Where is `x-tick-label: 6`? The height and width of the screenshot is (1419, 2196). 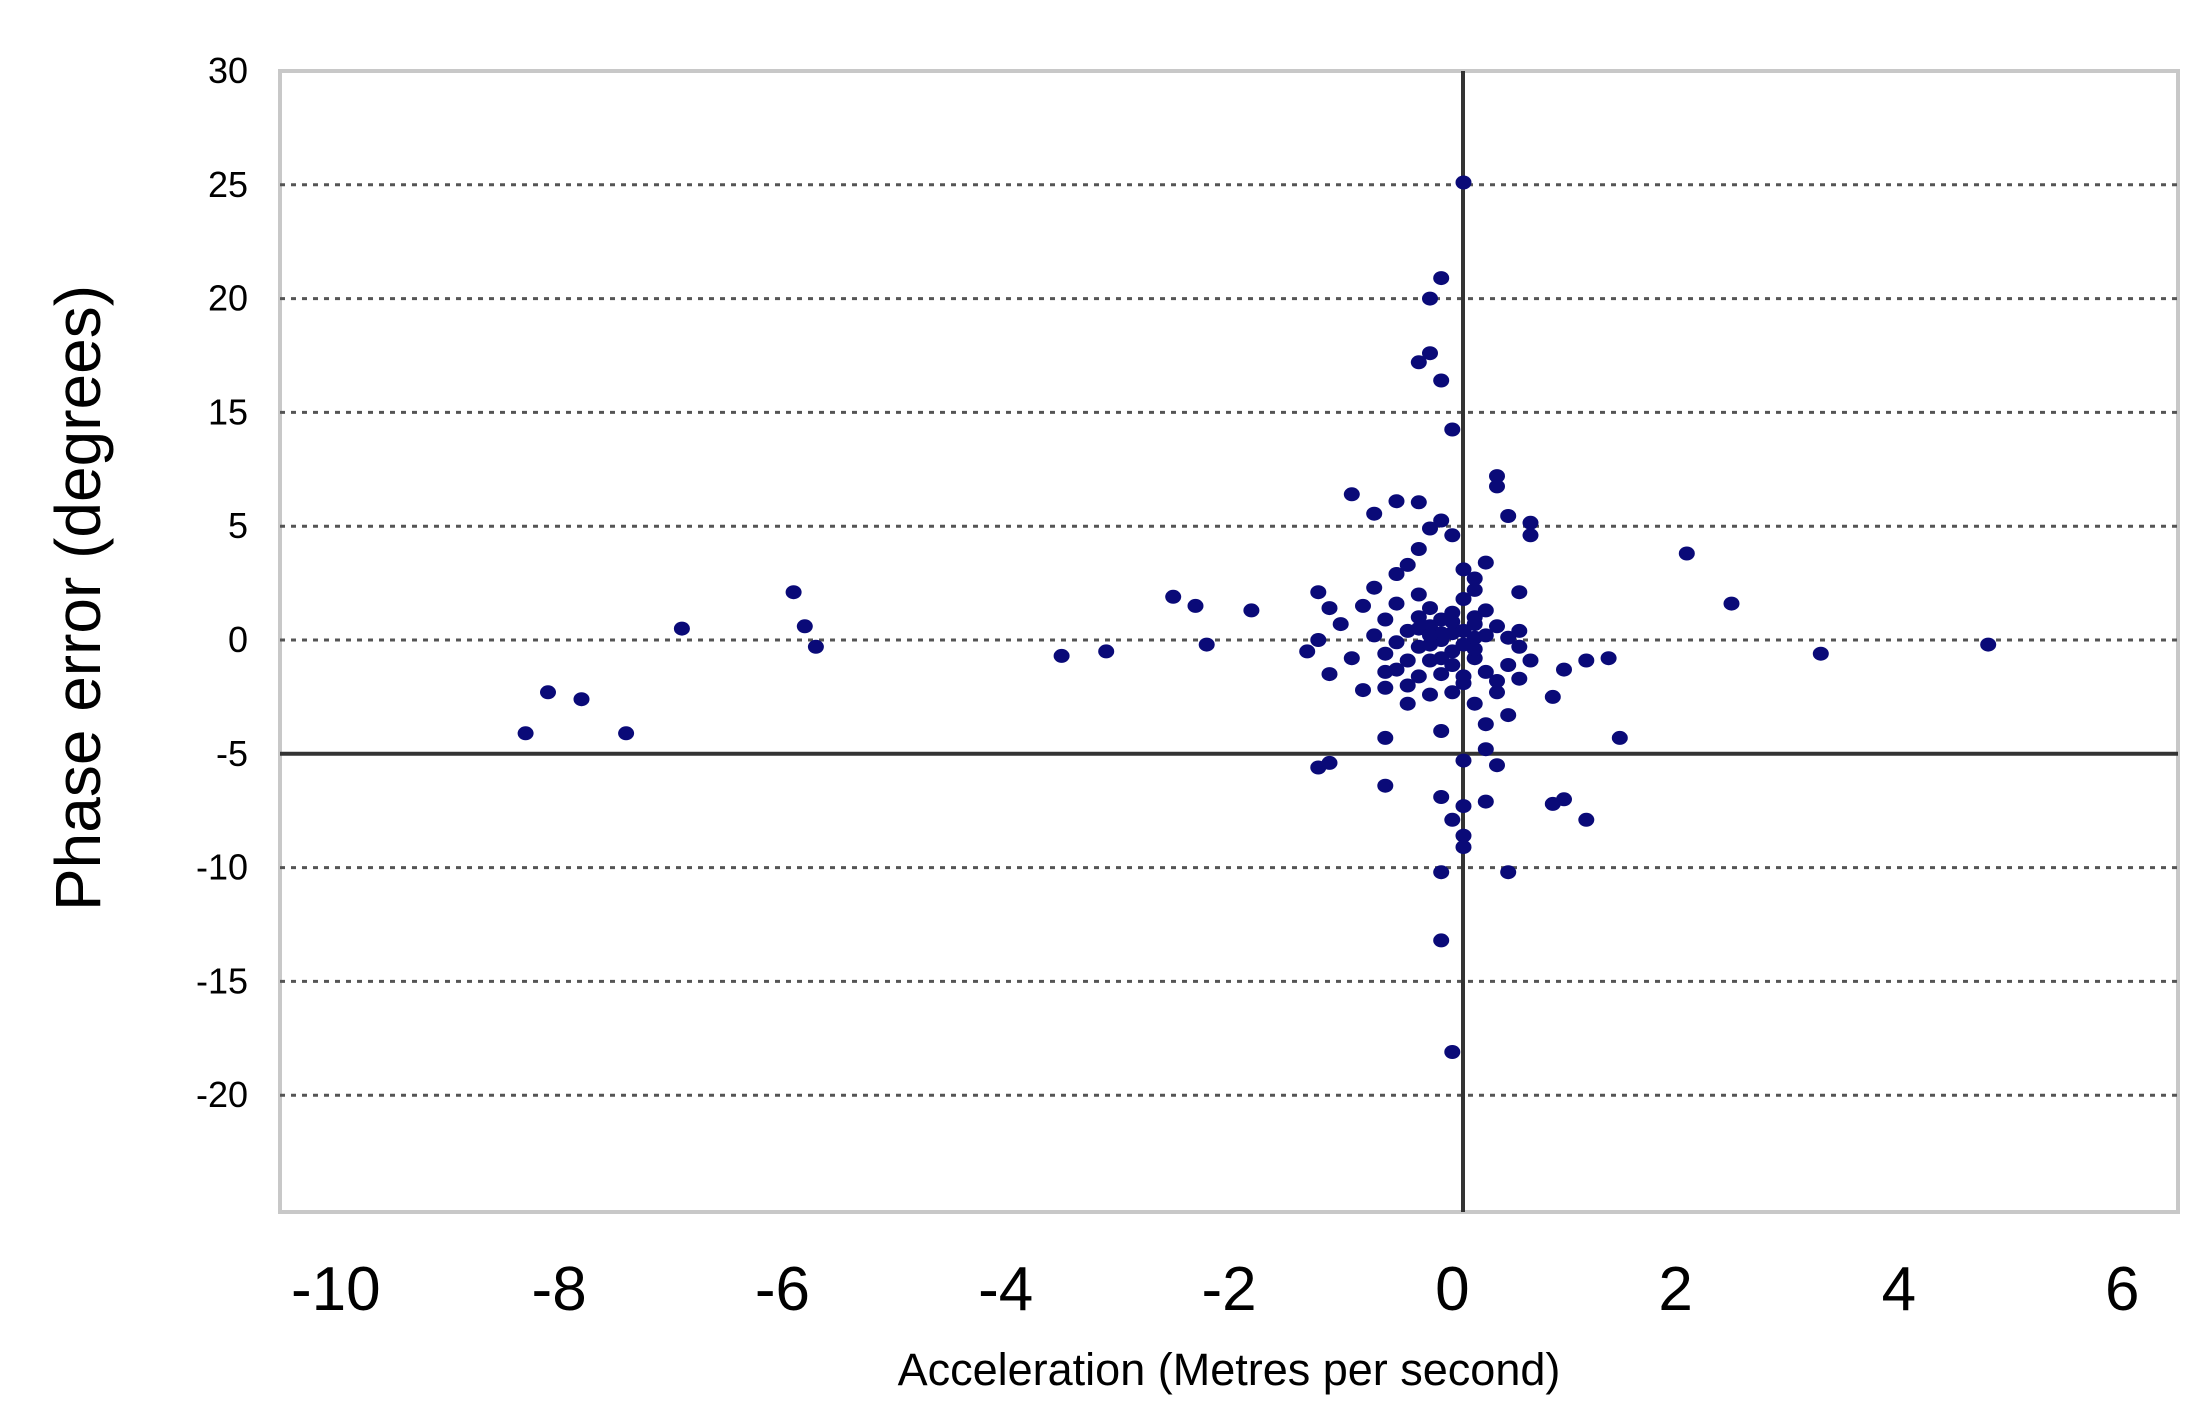 x-tick-label: 6 is located at coordinates (2122, 1289).